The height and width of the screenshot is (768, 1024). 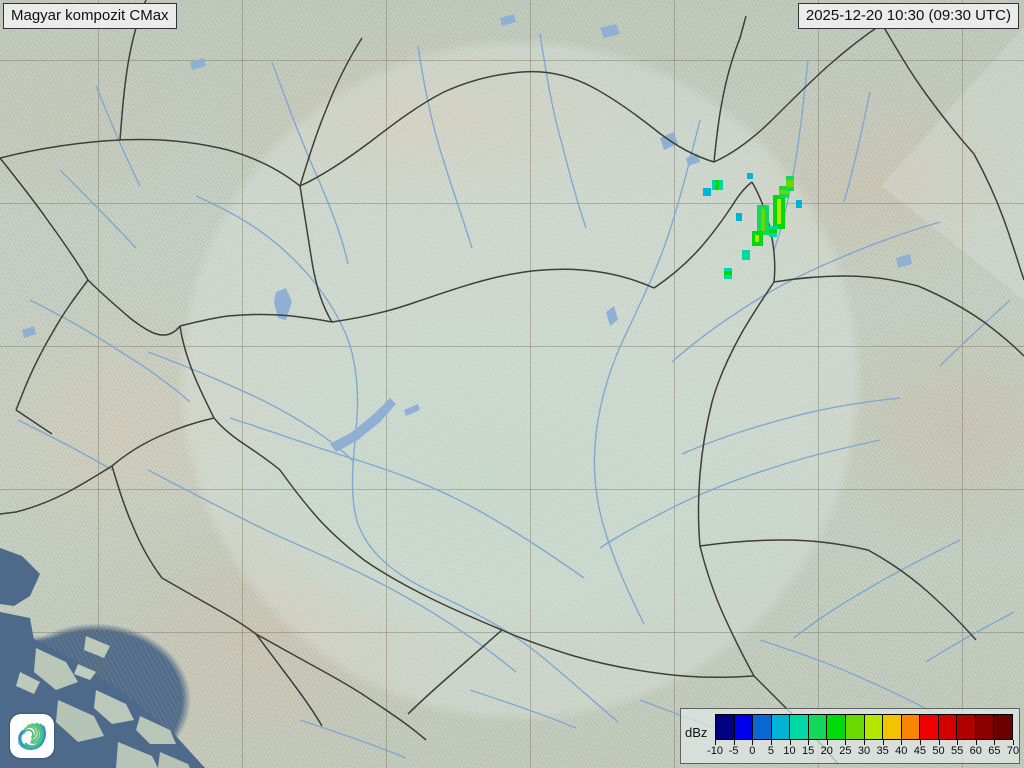 I want to click on hungaromet-logo, so click(x=32, y=736).